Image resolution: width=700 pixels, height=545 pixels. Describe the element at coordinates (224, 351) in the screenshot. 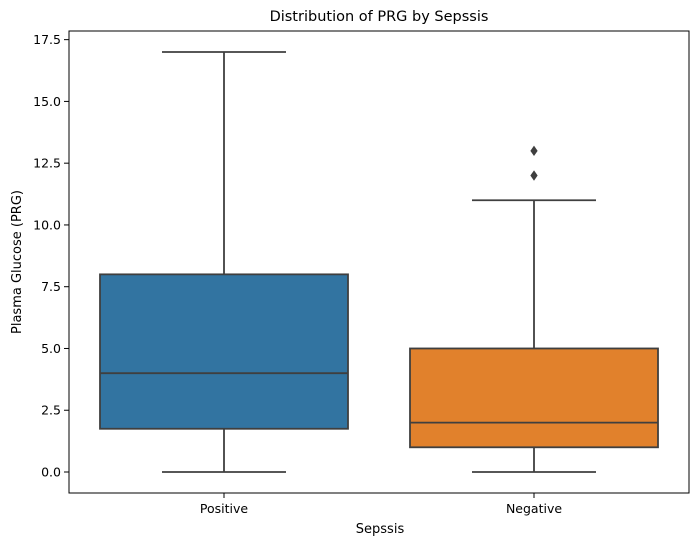

I see `box-positive` at that location.